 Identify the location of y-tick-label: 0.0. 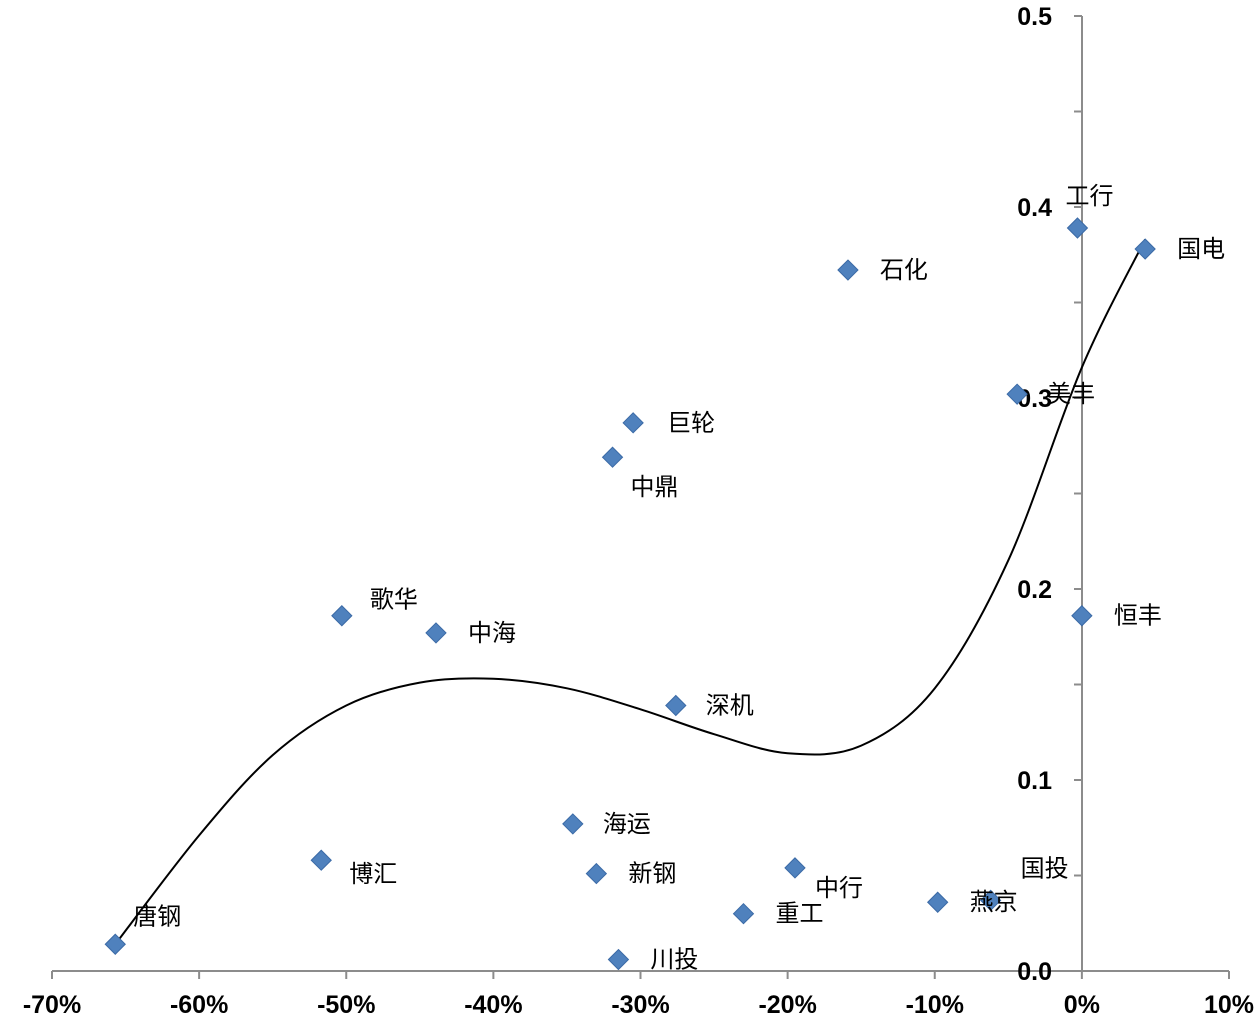
(1034, 972).